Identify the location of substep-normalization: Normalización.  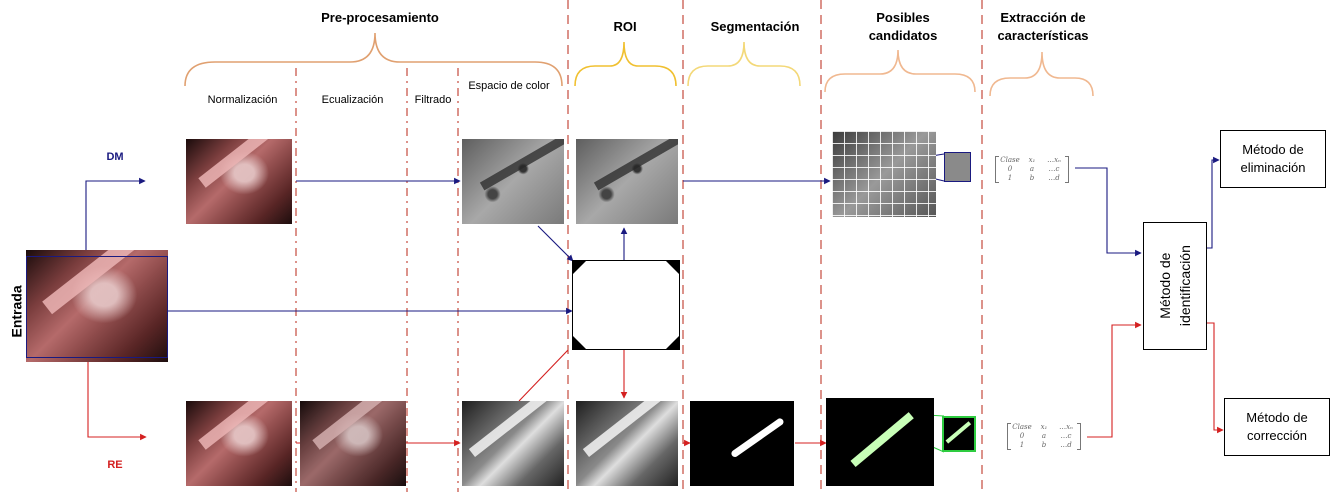
(242, 100).